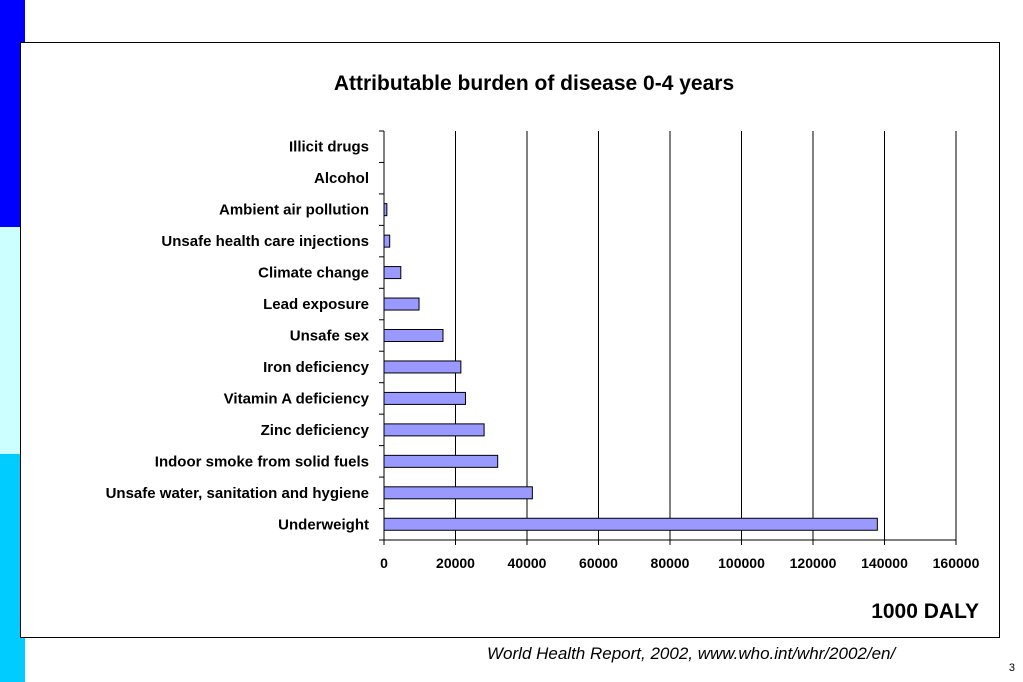 The image size is (1023, 682). I want to click on page-number: 3, so click(1011, 668).